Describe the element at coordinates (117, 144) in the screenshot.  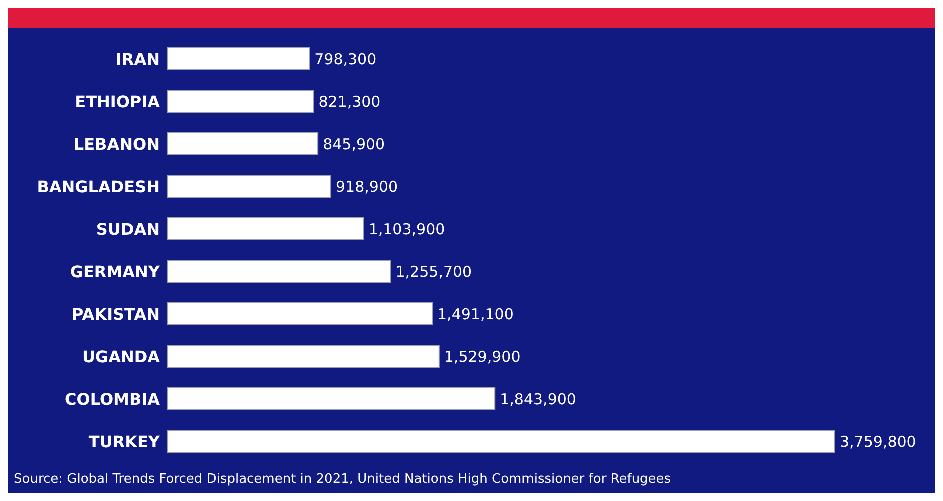
I see `y-tick-label: LEBANON` at that location.